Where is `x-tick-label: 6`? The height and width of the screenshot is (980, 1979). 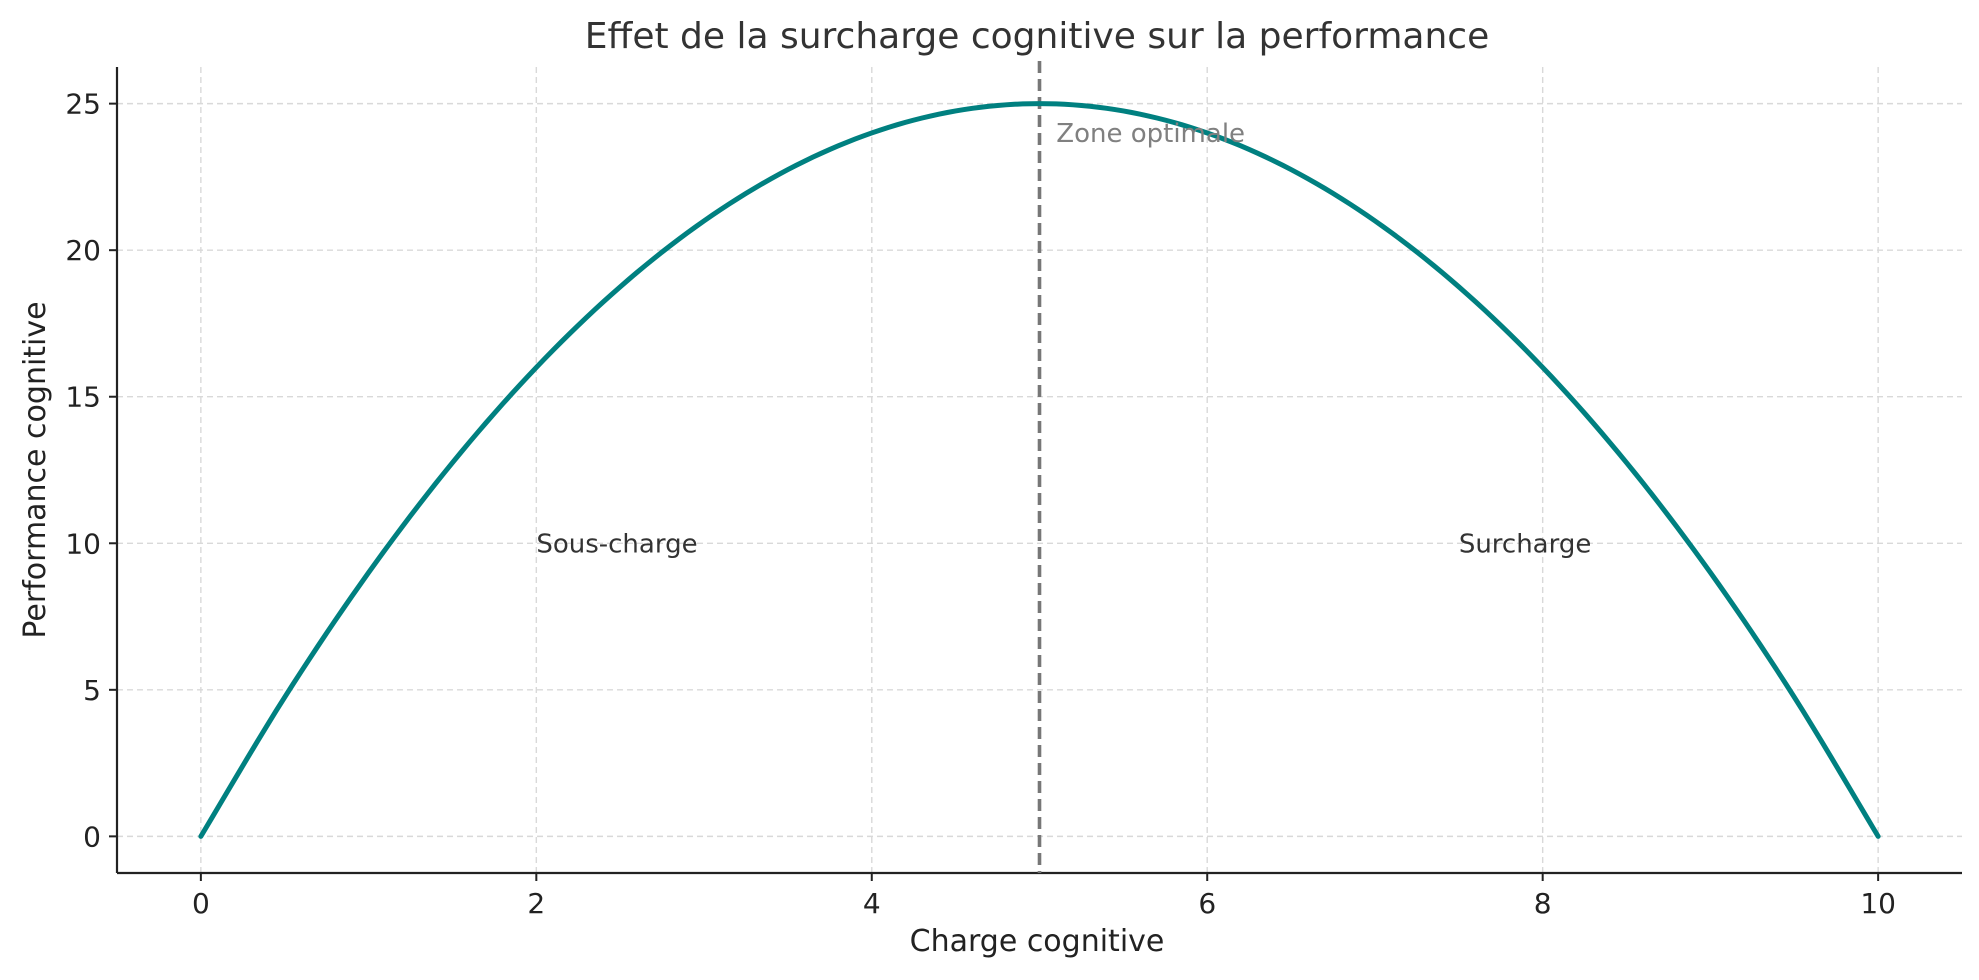
x-tick-label: 6 is located at coordinates (1207, 903).